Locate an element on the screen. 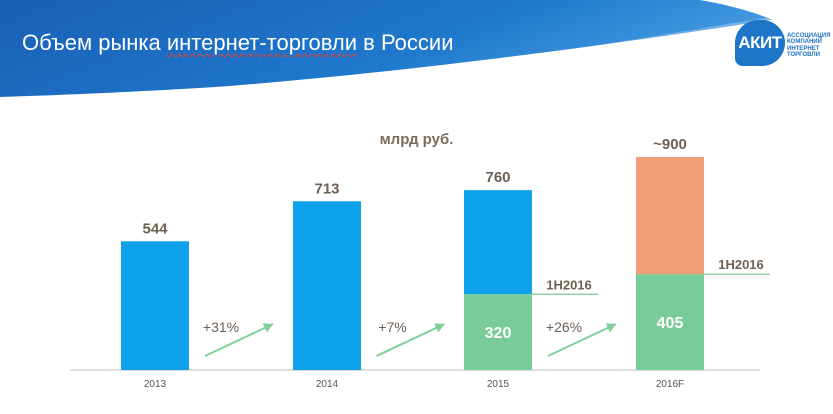  x-tick-label: 2016F is located at coordinates (670, 384).